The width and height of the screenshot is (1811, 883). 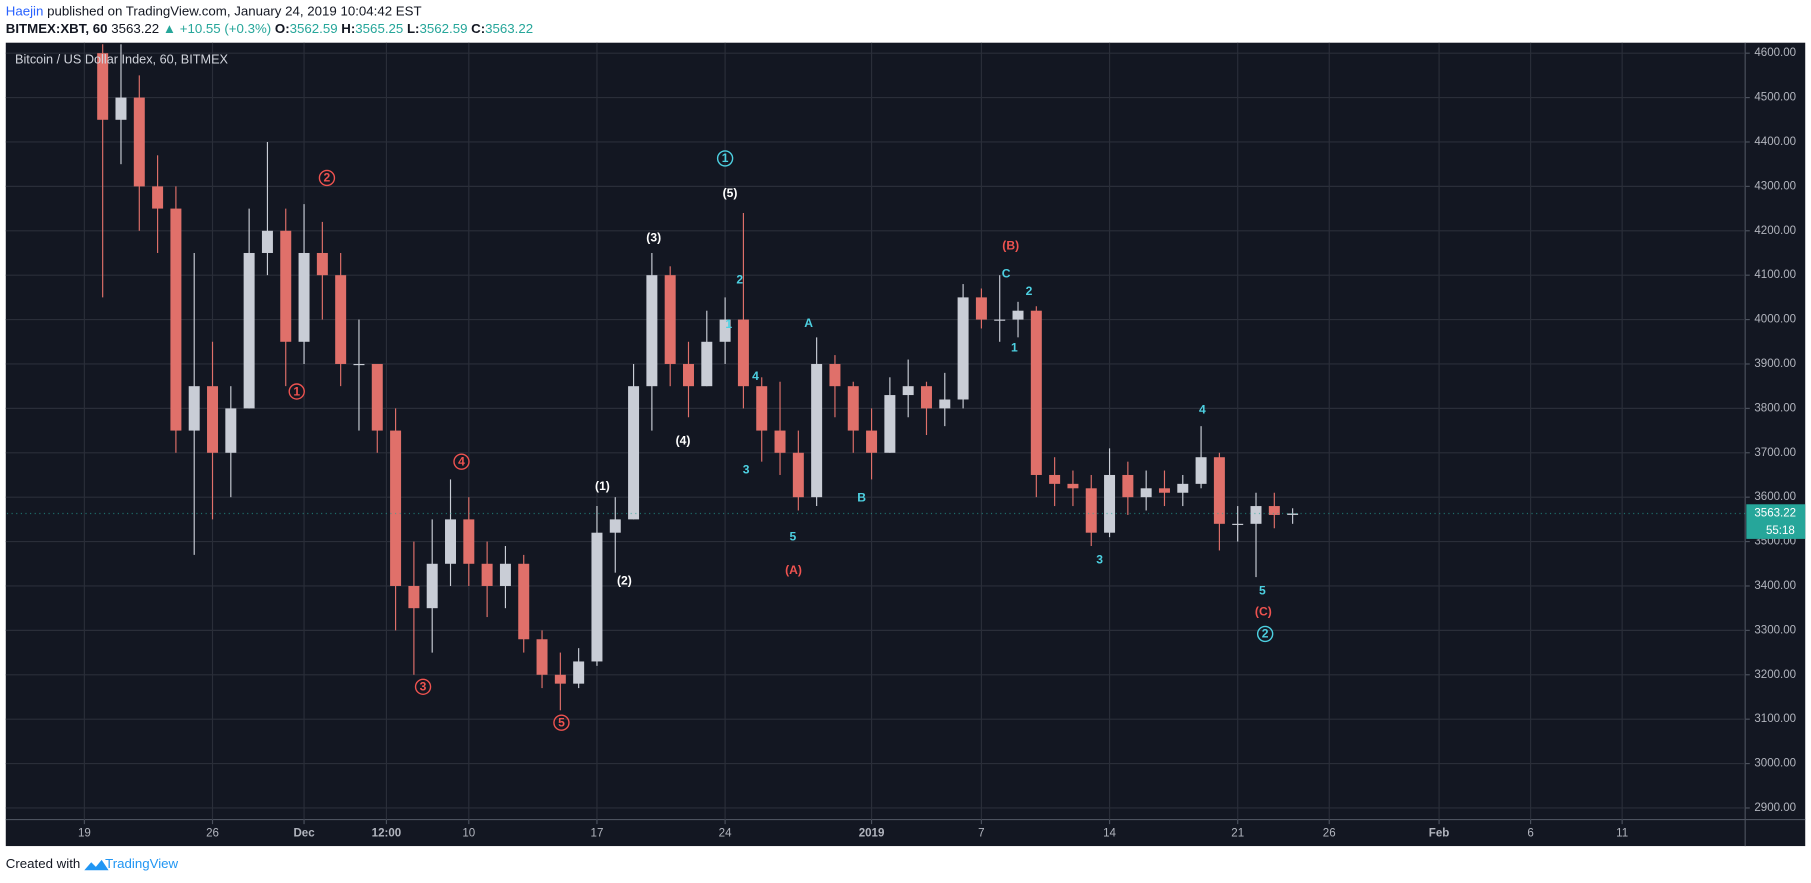 What do you see at coordinates (96, 865) in the screenshot?
I see `brand-logo` at bounding box center [96, 865].